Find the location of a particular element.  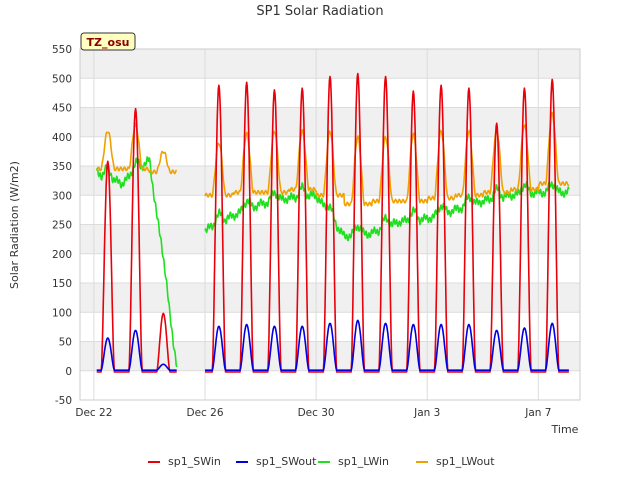

x-tick-label: Jan 3 is located at coordinates (426, 413).